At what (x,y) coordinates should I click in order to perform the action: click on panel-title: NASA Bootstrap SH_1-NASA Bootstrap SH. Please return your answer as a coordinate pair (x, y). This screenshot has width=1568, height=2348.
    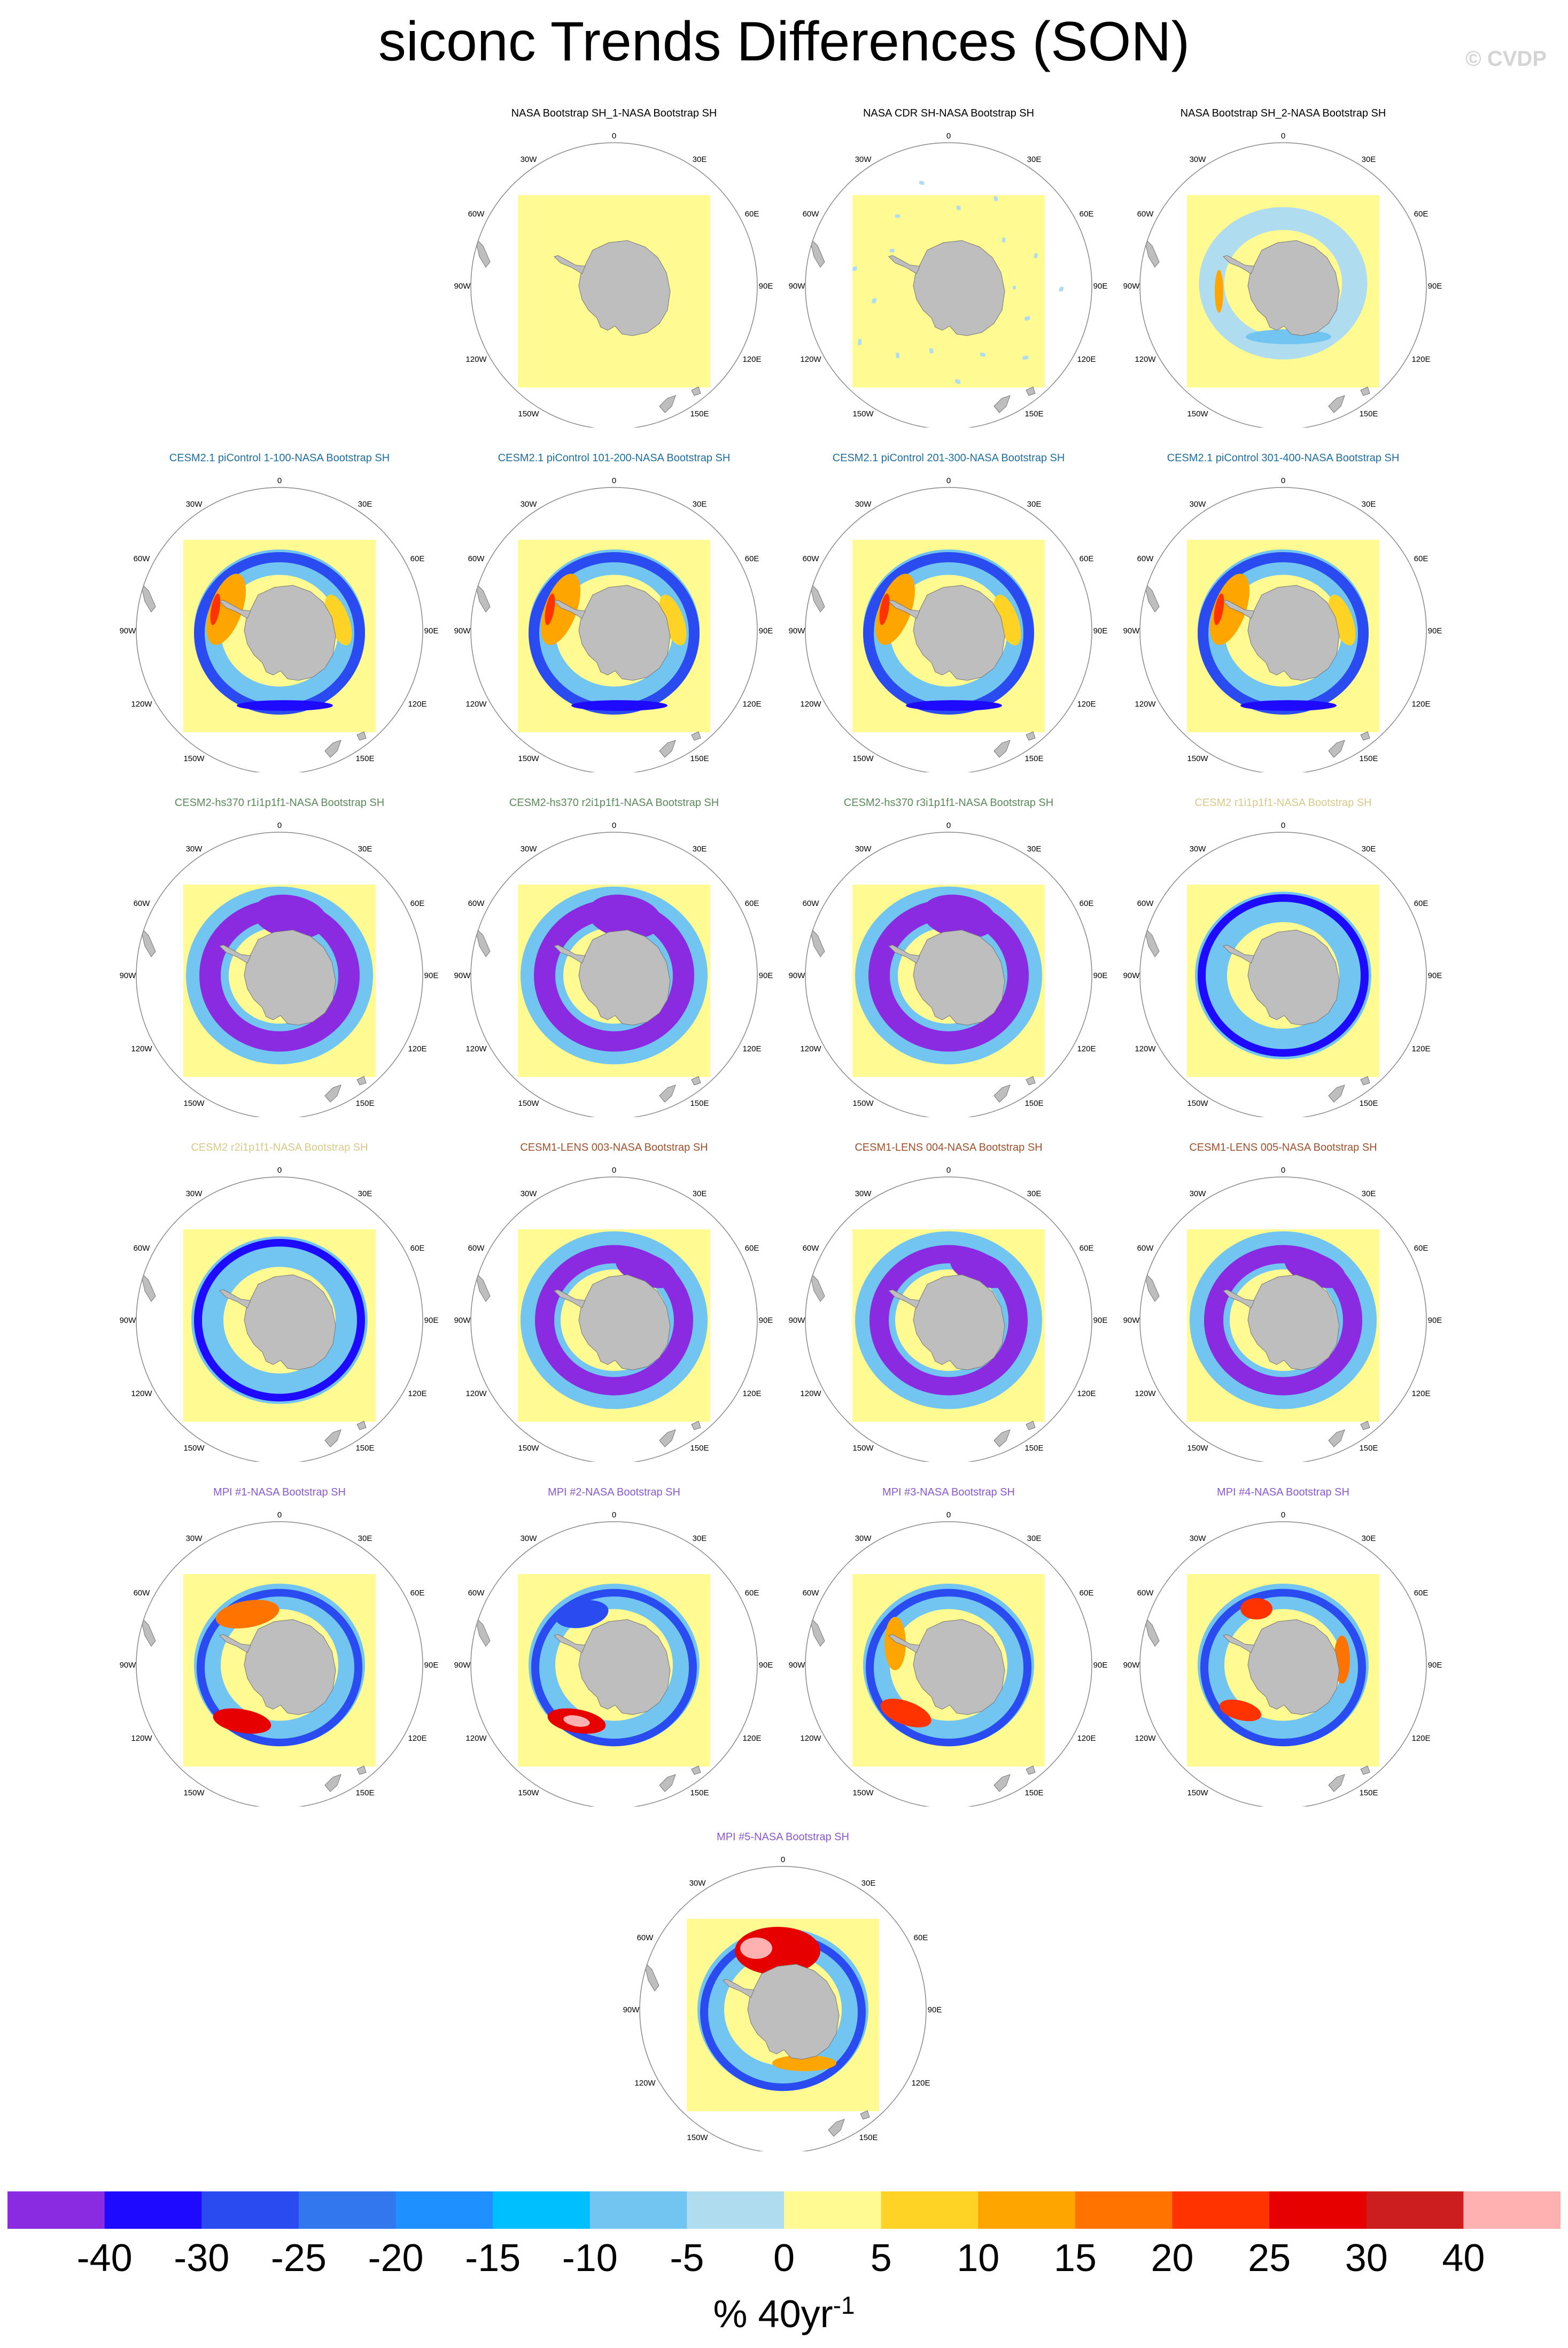
    Looking at the image, I should click on (614, 113).